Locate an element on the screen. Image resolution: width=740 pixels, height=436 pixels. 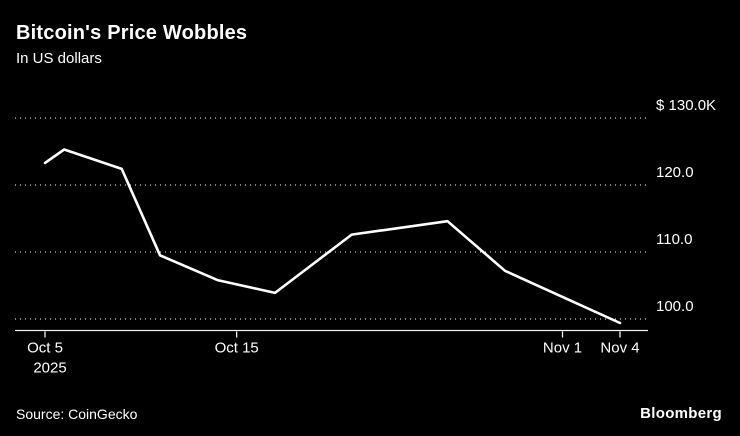
x-axis-label: Nov 4 is located at coordinates (619, 348).